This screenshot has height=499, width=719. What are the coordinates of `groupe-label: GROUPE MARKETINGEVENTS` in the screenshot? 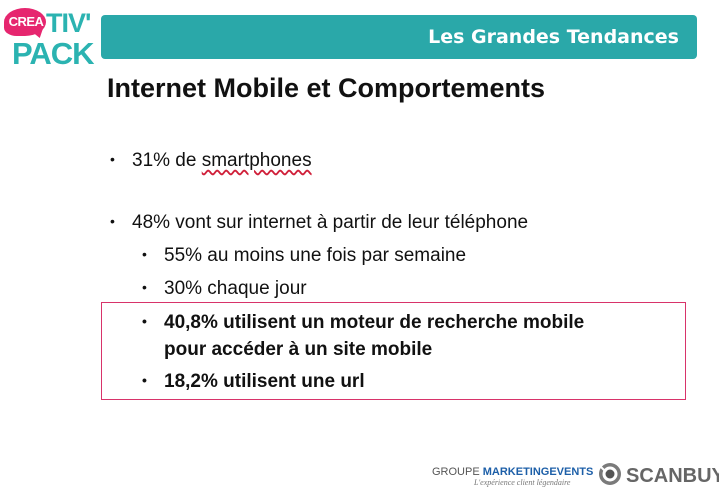 It's located at (512, 472).